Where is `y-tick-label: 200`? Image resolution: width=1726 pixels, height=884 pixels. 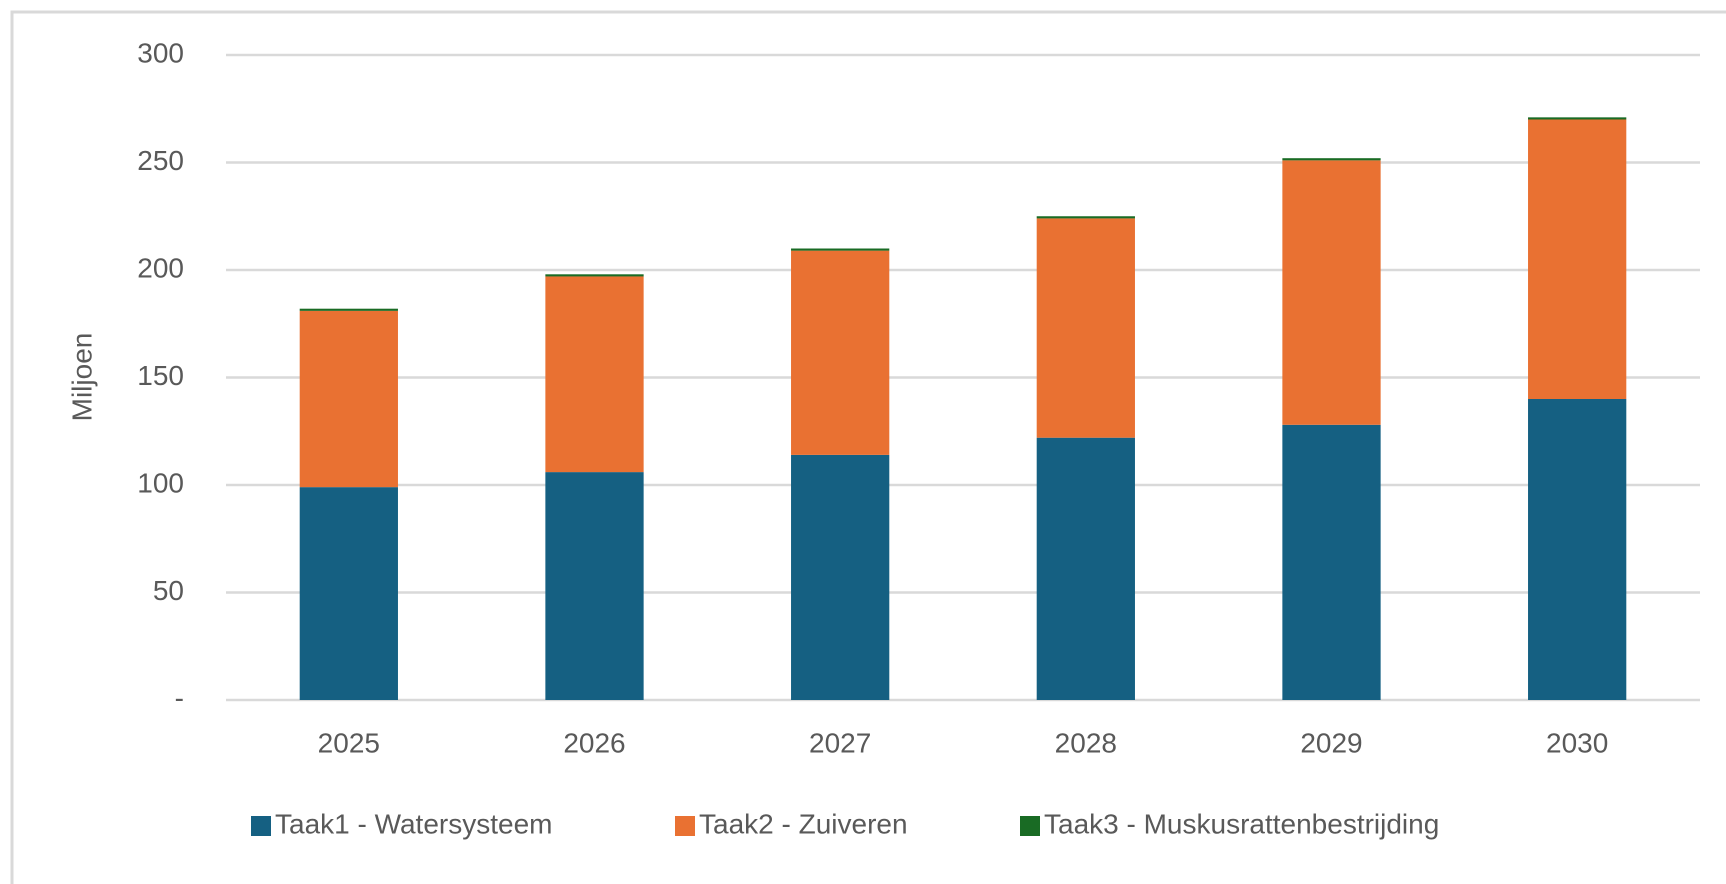 y-tick-label: 200 is located at coordinates (160, 267).